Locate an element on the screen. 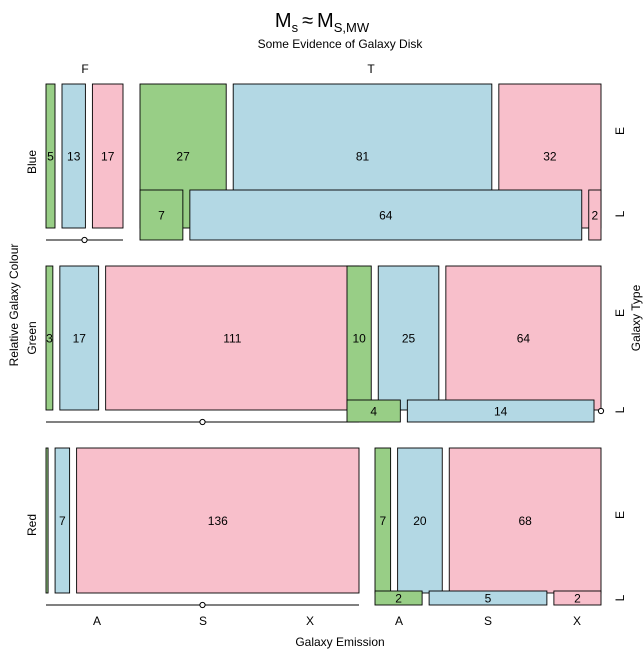 The image size is (643, 652). type-label-red-l: L is located at coordinates (620, 597).